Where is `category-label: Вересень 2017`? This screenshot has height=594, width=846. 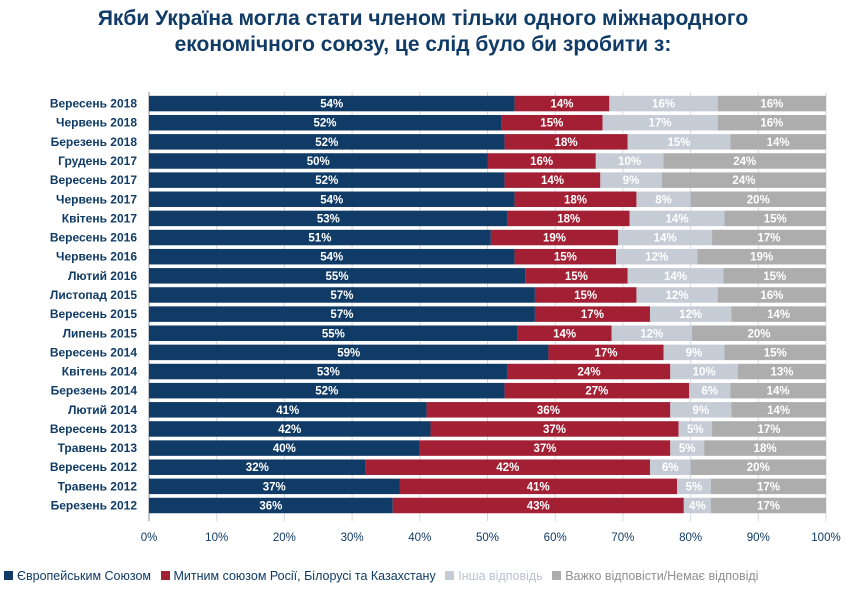
category-label: Вересень 2017 is located at coordinates (94, 180).